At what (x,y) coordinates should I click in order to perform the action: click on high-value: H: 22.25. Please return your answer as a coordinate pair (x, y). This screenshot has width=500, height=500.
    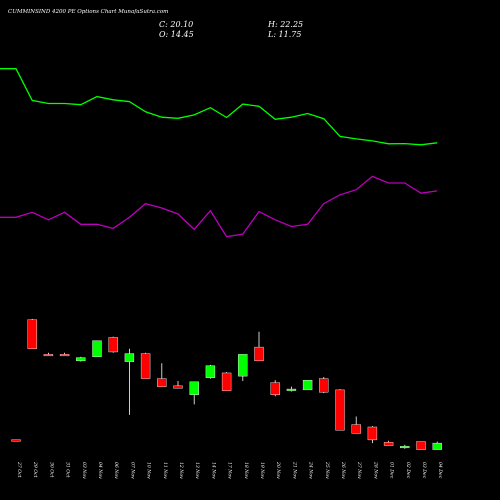
    Looking at the image, I should click on (286, 24).